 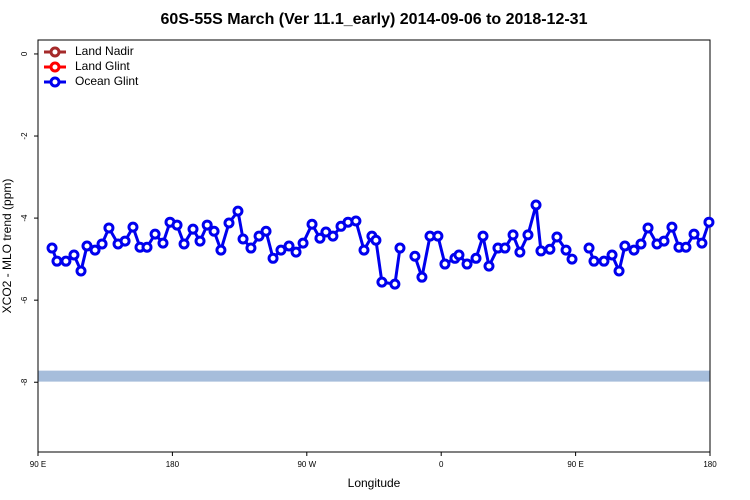 What do you see at coordinates (24, 218) in the screenshot?
I see `y-tick-label: -4` at bounding box center [24, 218].